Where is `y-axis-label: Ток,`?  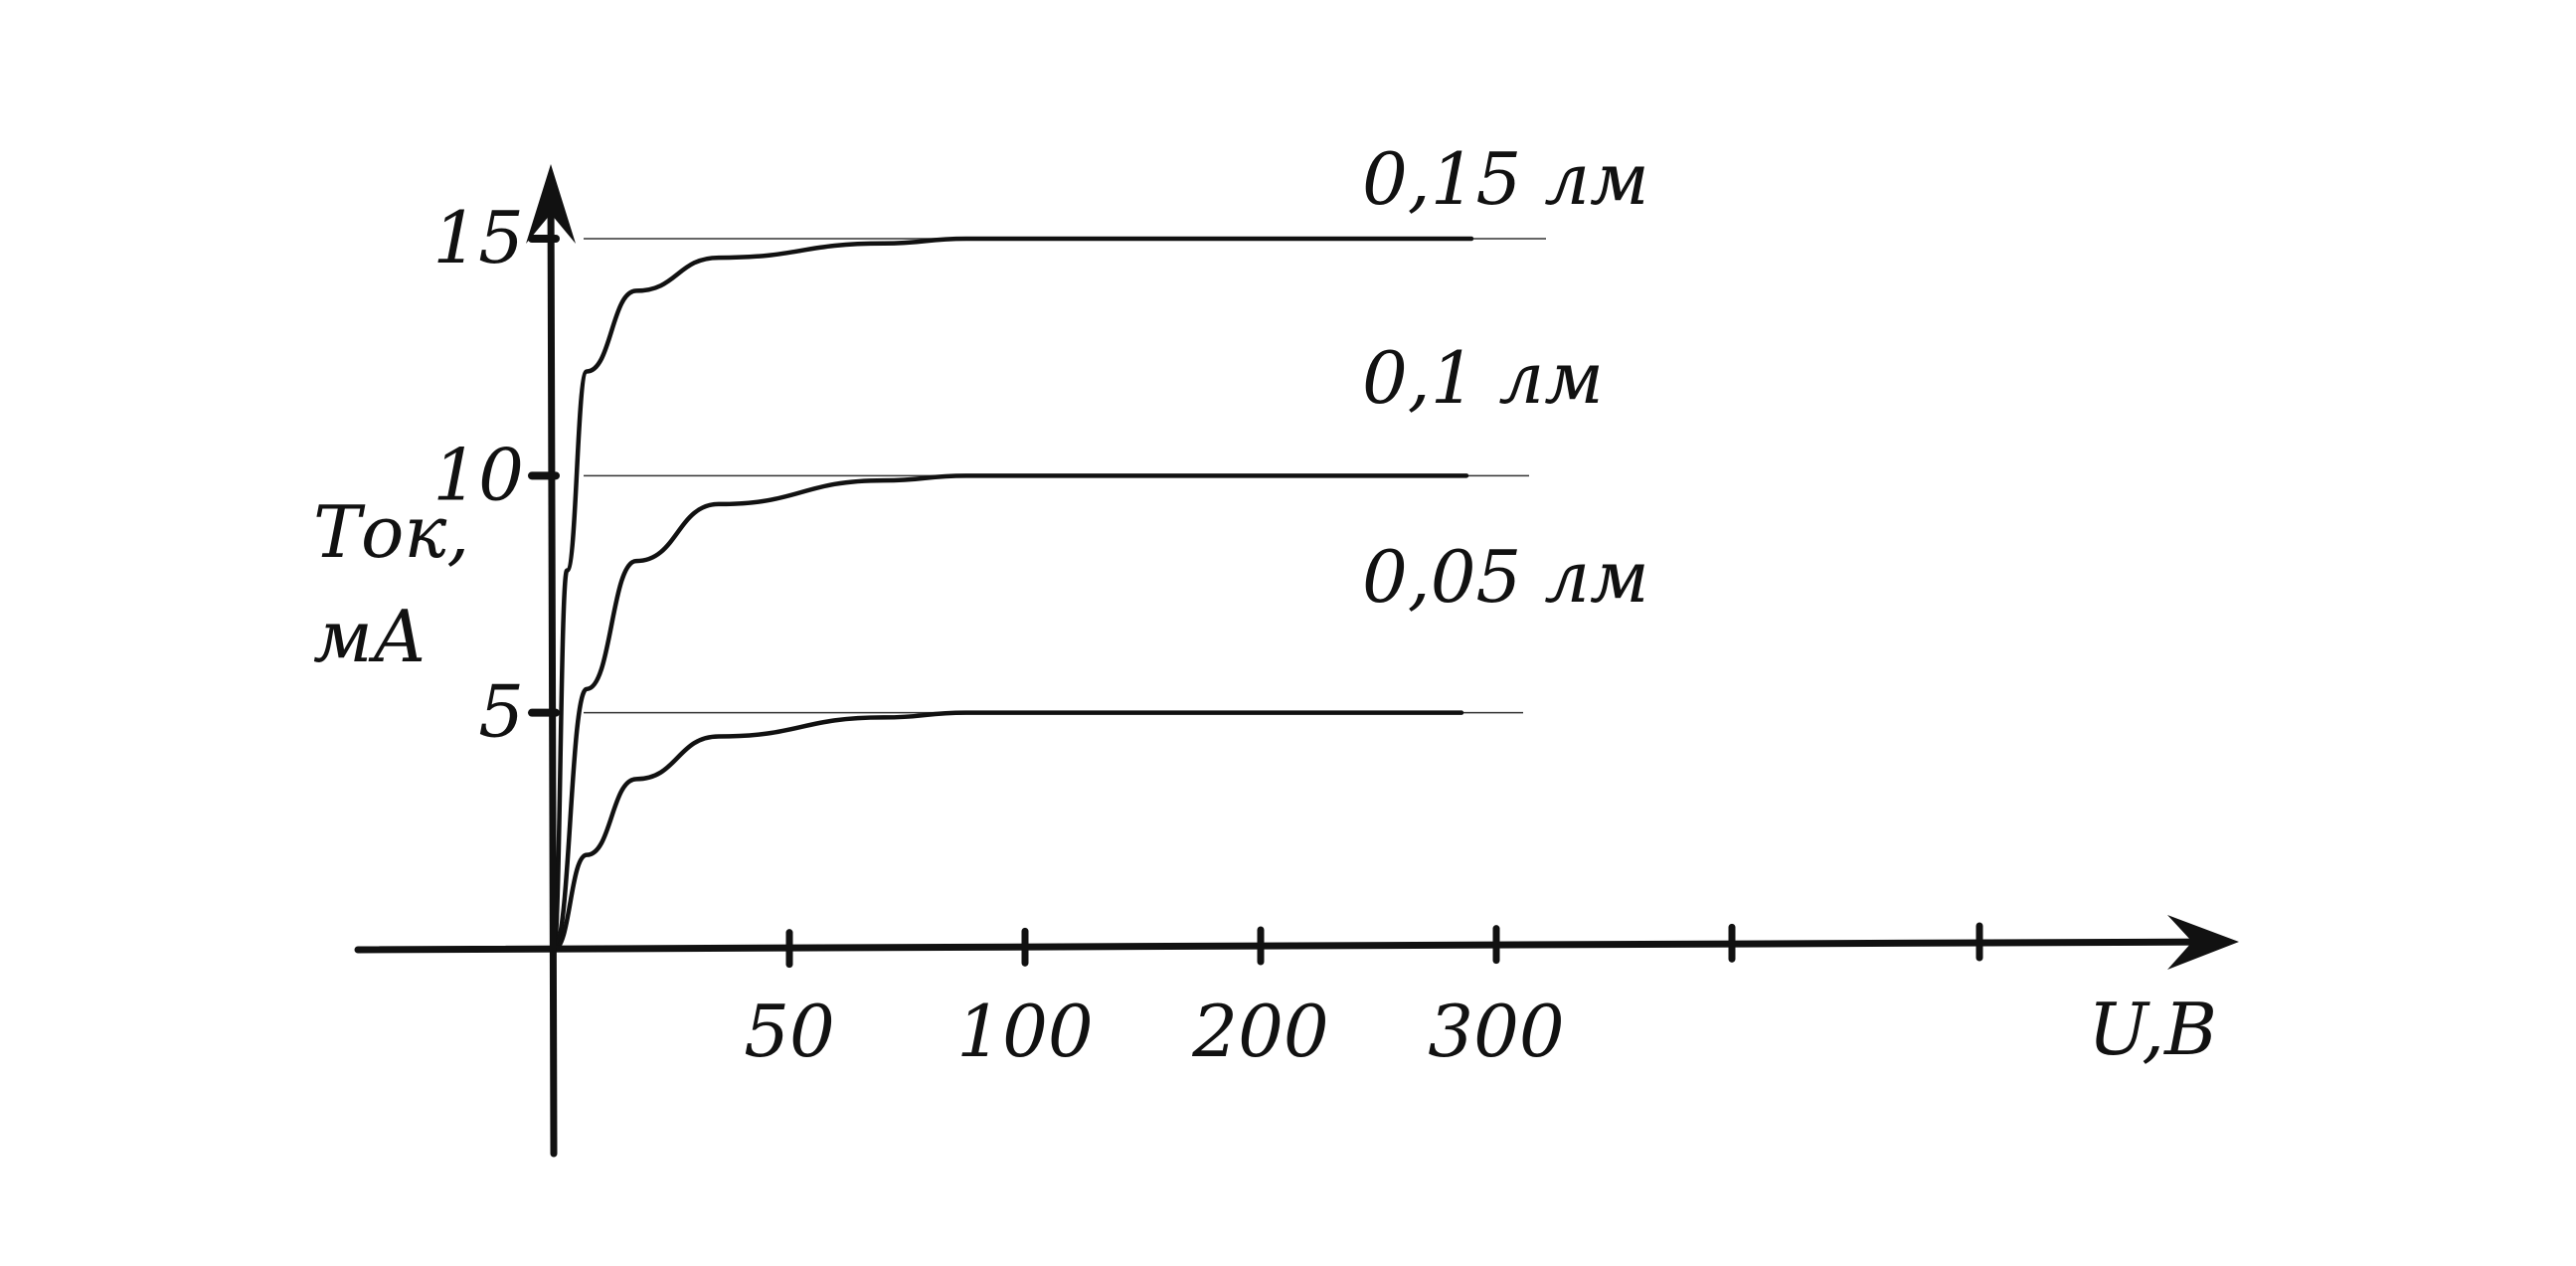
y-axis-label: Ток, is located at coordinates (391, 532).